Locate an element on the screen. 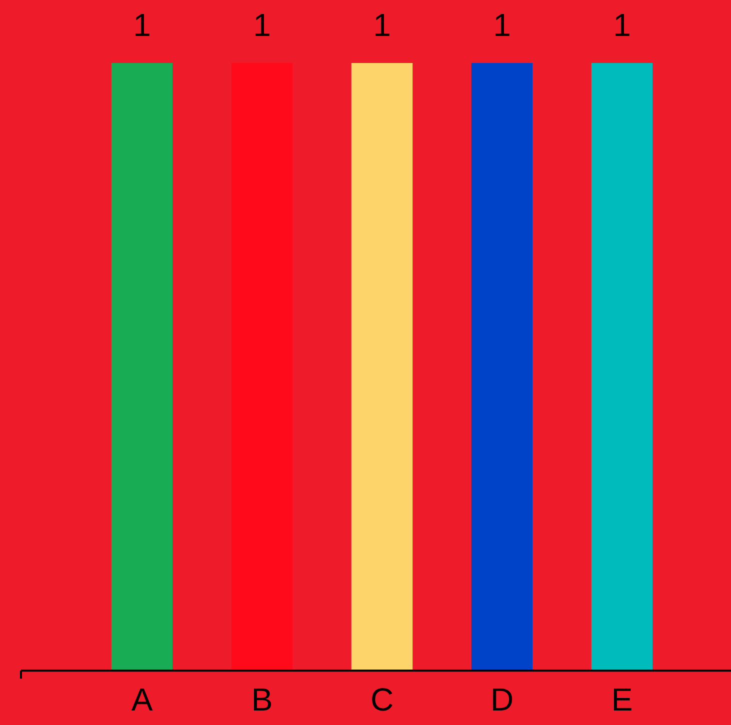 The width and height of the screenshot is (731, 725). x-tick-label: B is located at coordinates (262, 700).